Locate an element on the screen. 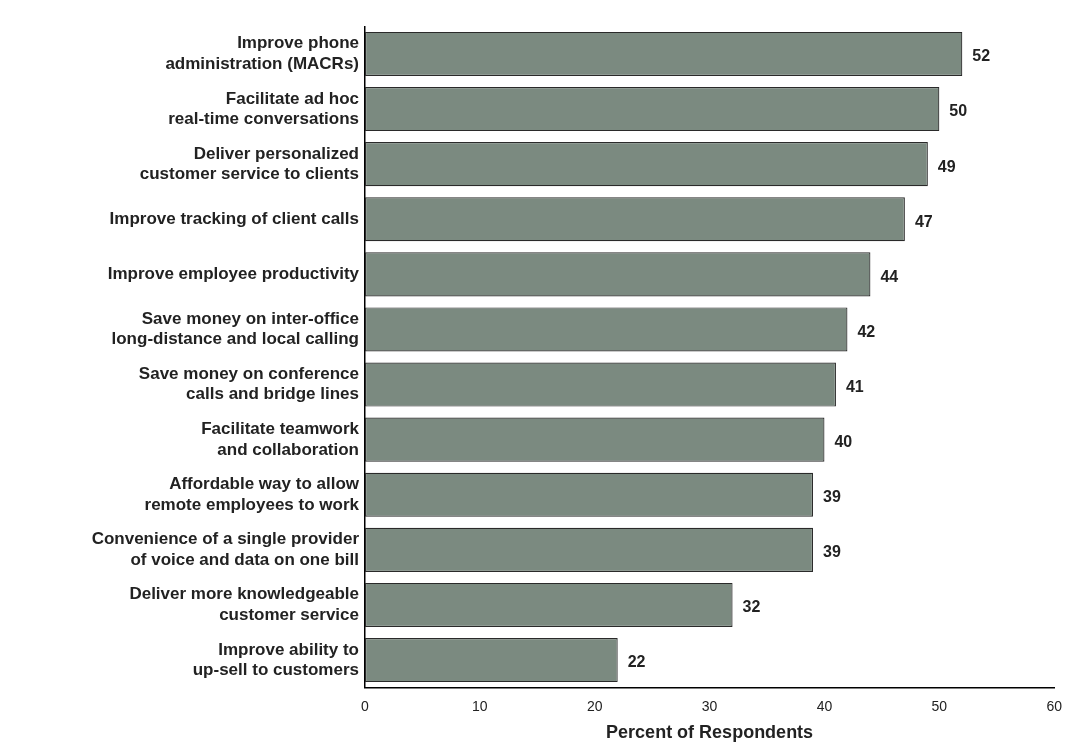 The width and height of the screenshot is (1065, 752). y-tick-label: Save money on conference calls and bridge lines is located at coordinates (248, 384).